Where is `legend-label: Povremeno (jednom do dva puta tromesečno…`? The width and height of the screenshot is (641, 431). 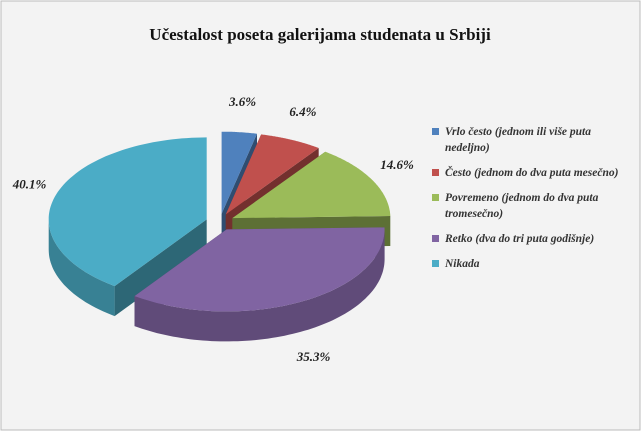
legend-label: Povremeno (jednom do dva puta tromesečno… is located at coordinates (522, 206).